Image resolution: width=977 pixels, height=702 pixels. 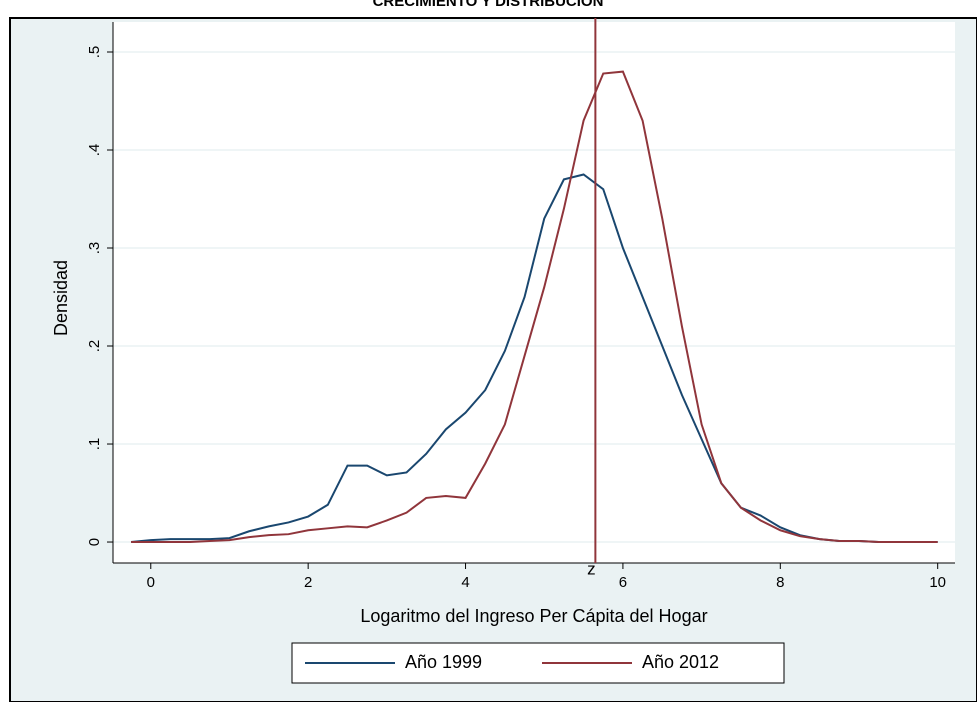 I want to click on x-tick-label: 0, so click(x=151, y=582).